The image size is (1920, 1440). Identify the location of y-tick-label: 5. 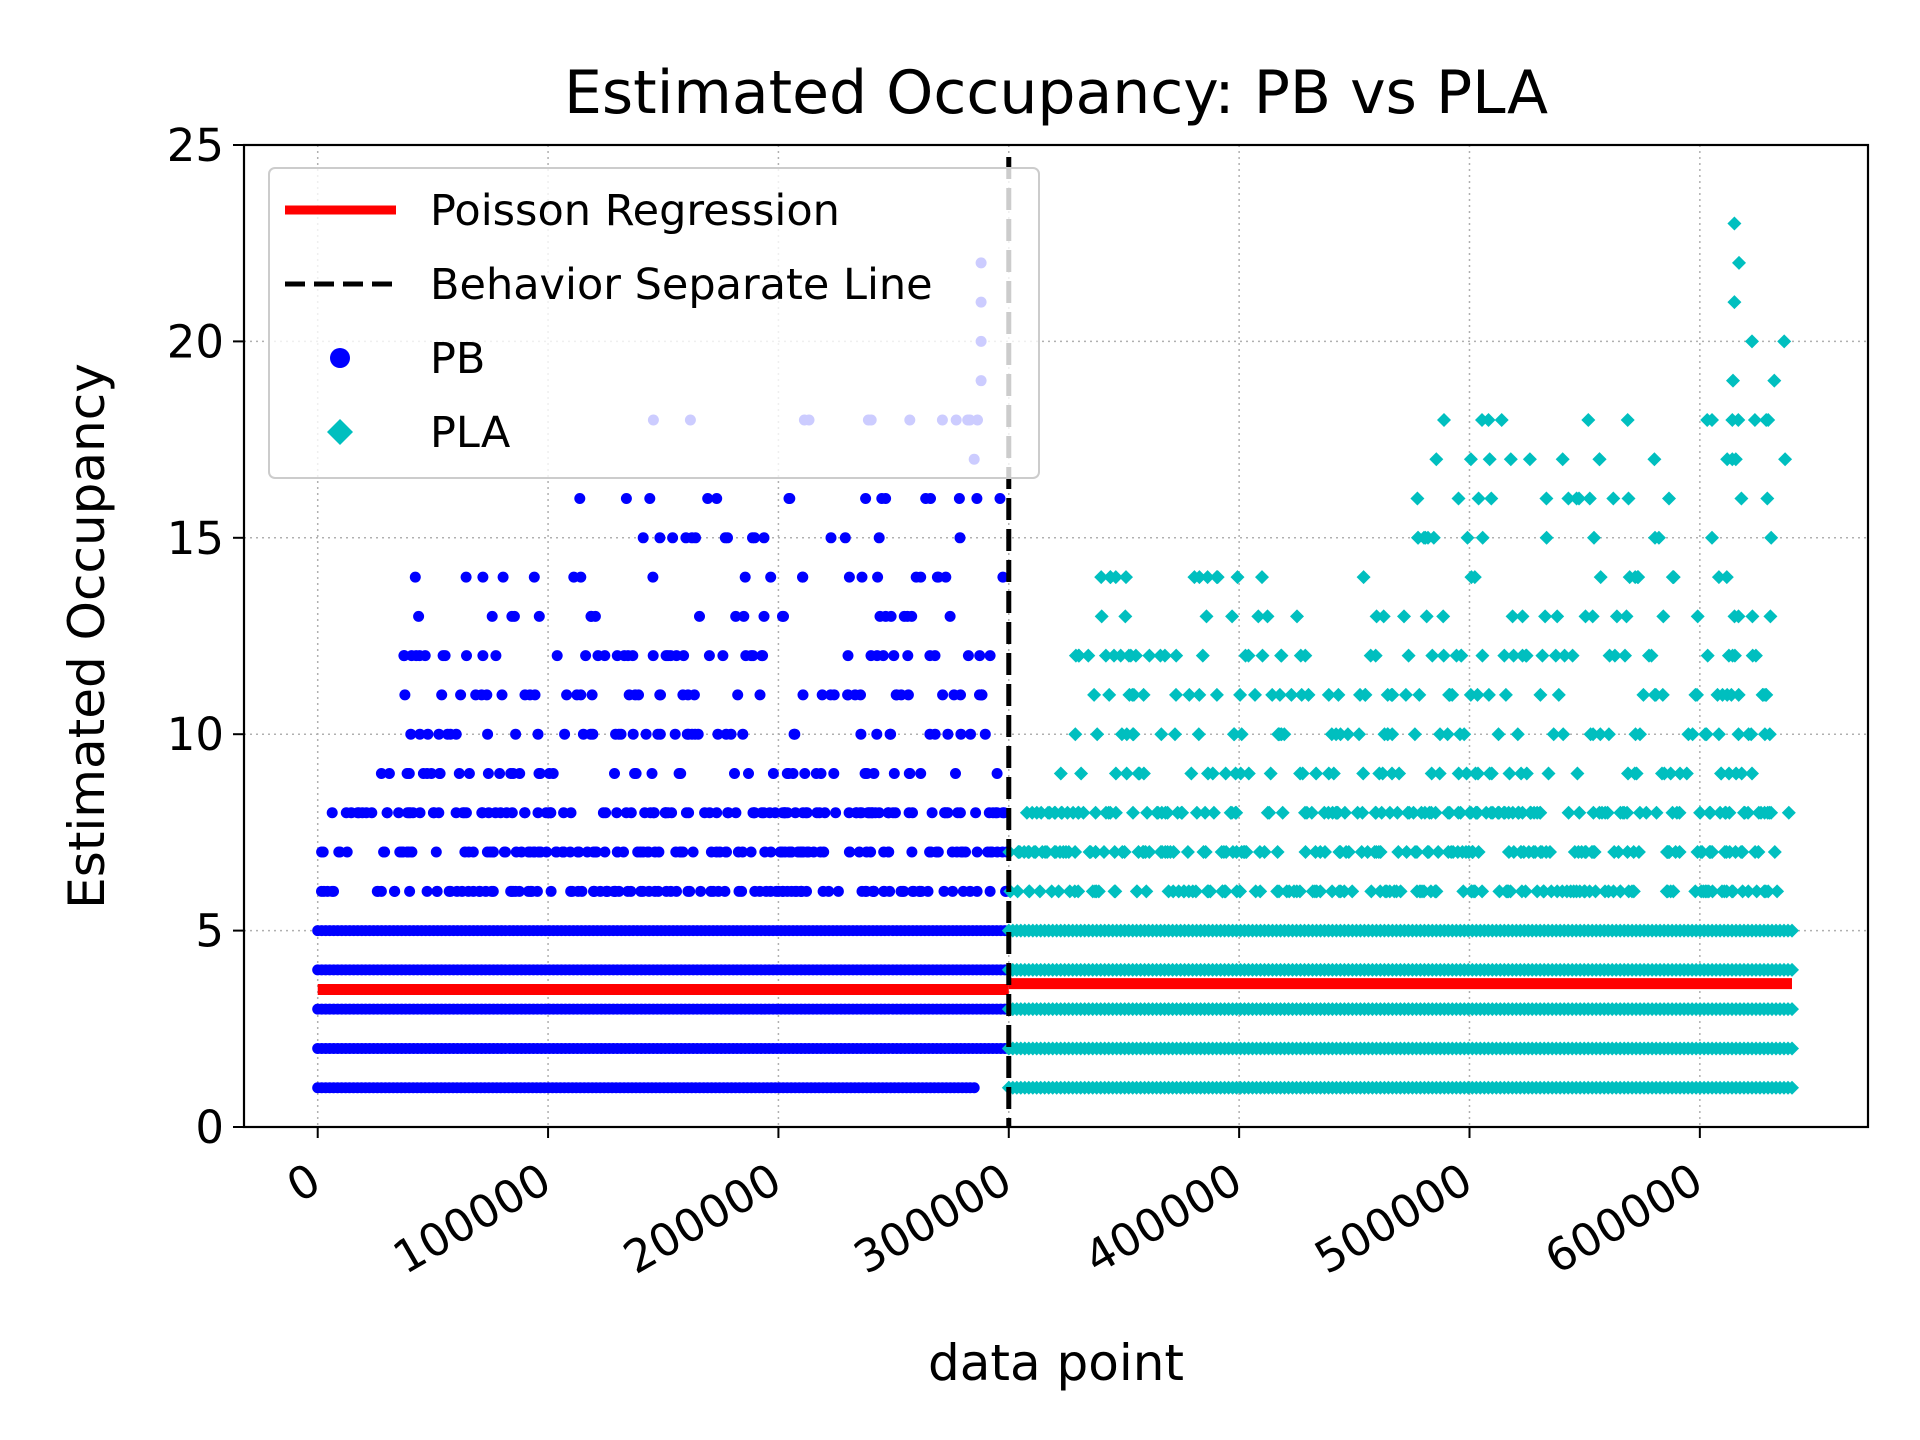
(209, 931).